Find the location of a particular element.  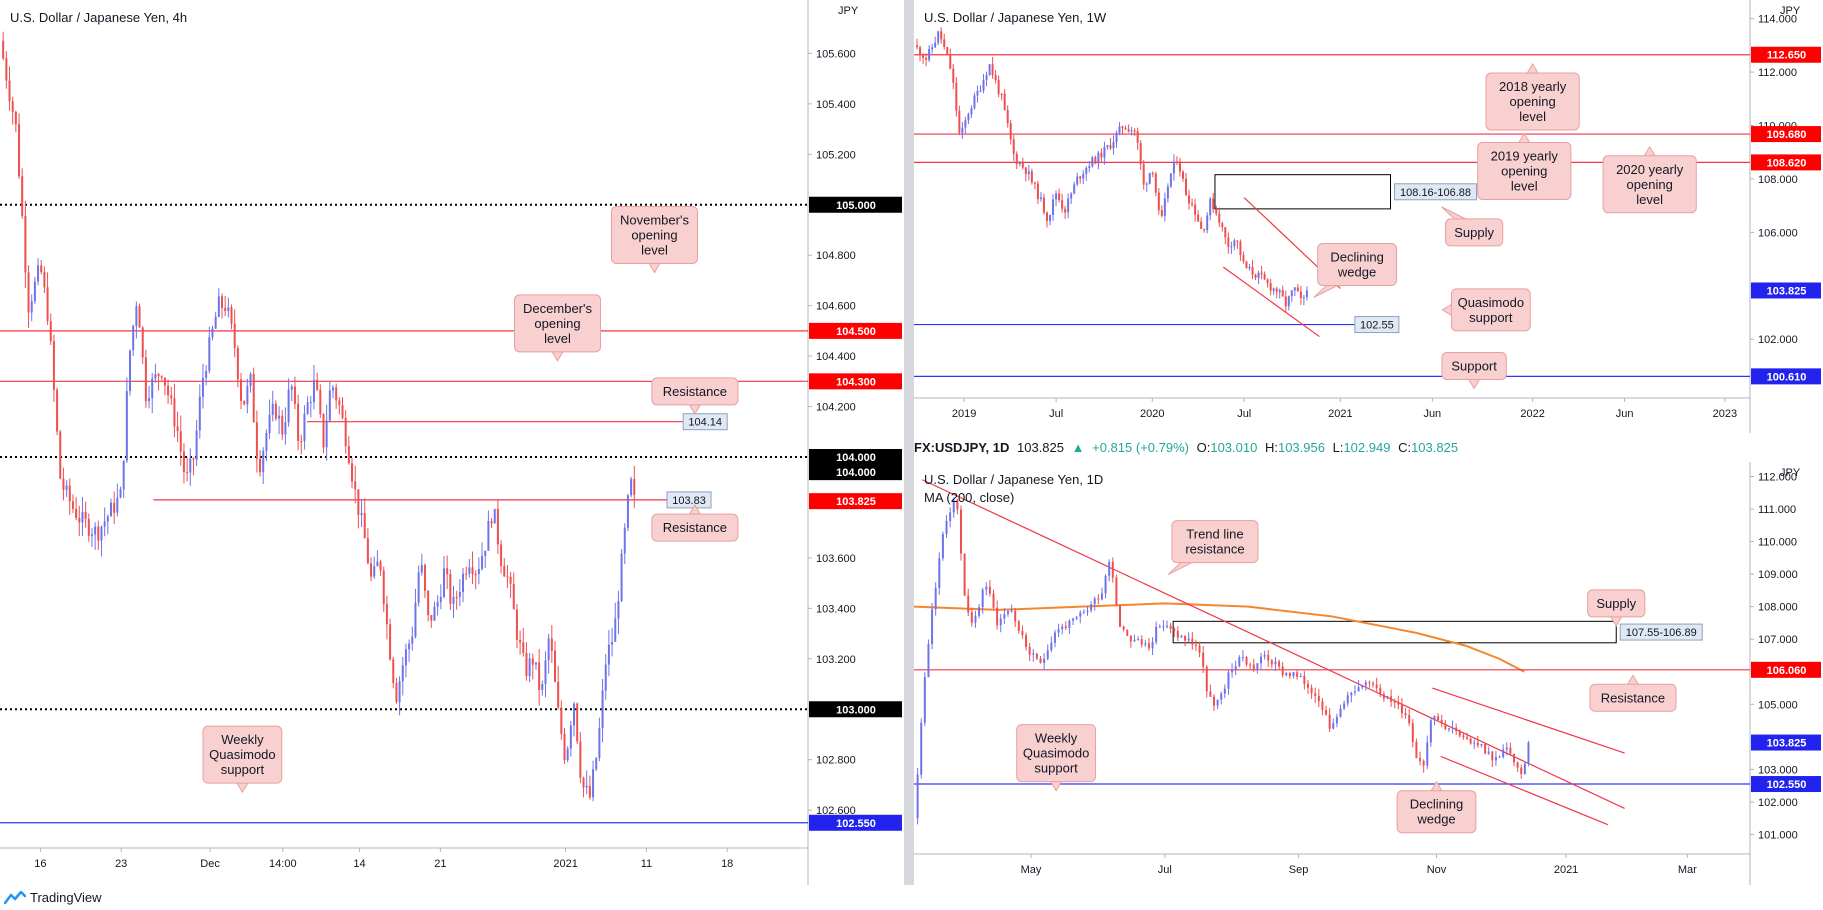

vertical-divider is located at coordinates (909, 442).